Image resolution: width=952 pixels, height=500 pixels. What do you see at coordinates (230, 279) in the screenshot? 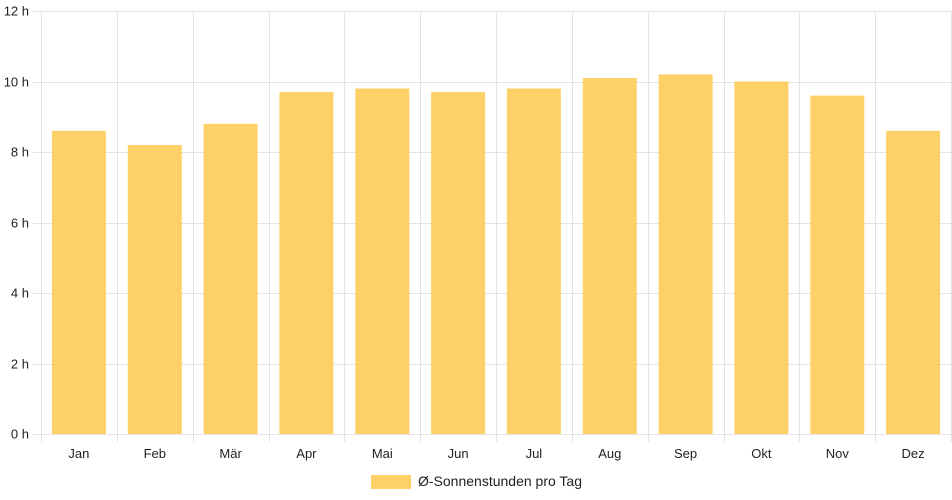
I see `bar-Mär` at bounding box center [230, 279].